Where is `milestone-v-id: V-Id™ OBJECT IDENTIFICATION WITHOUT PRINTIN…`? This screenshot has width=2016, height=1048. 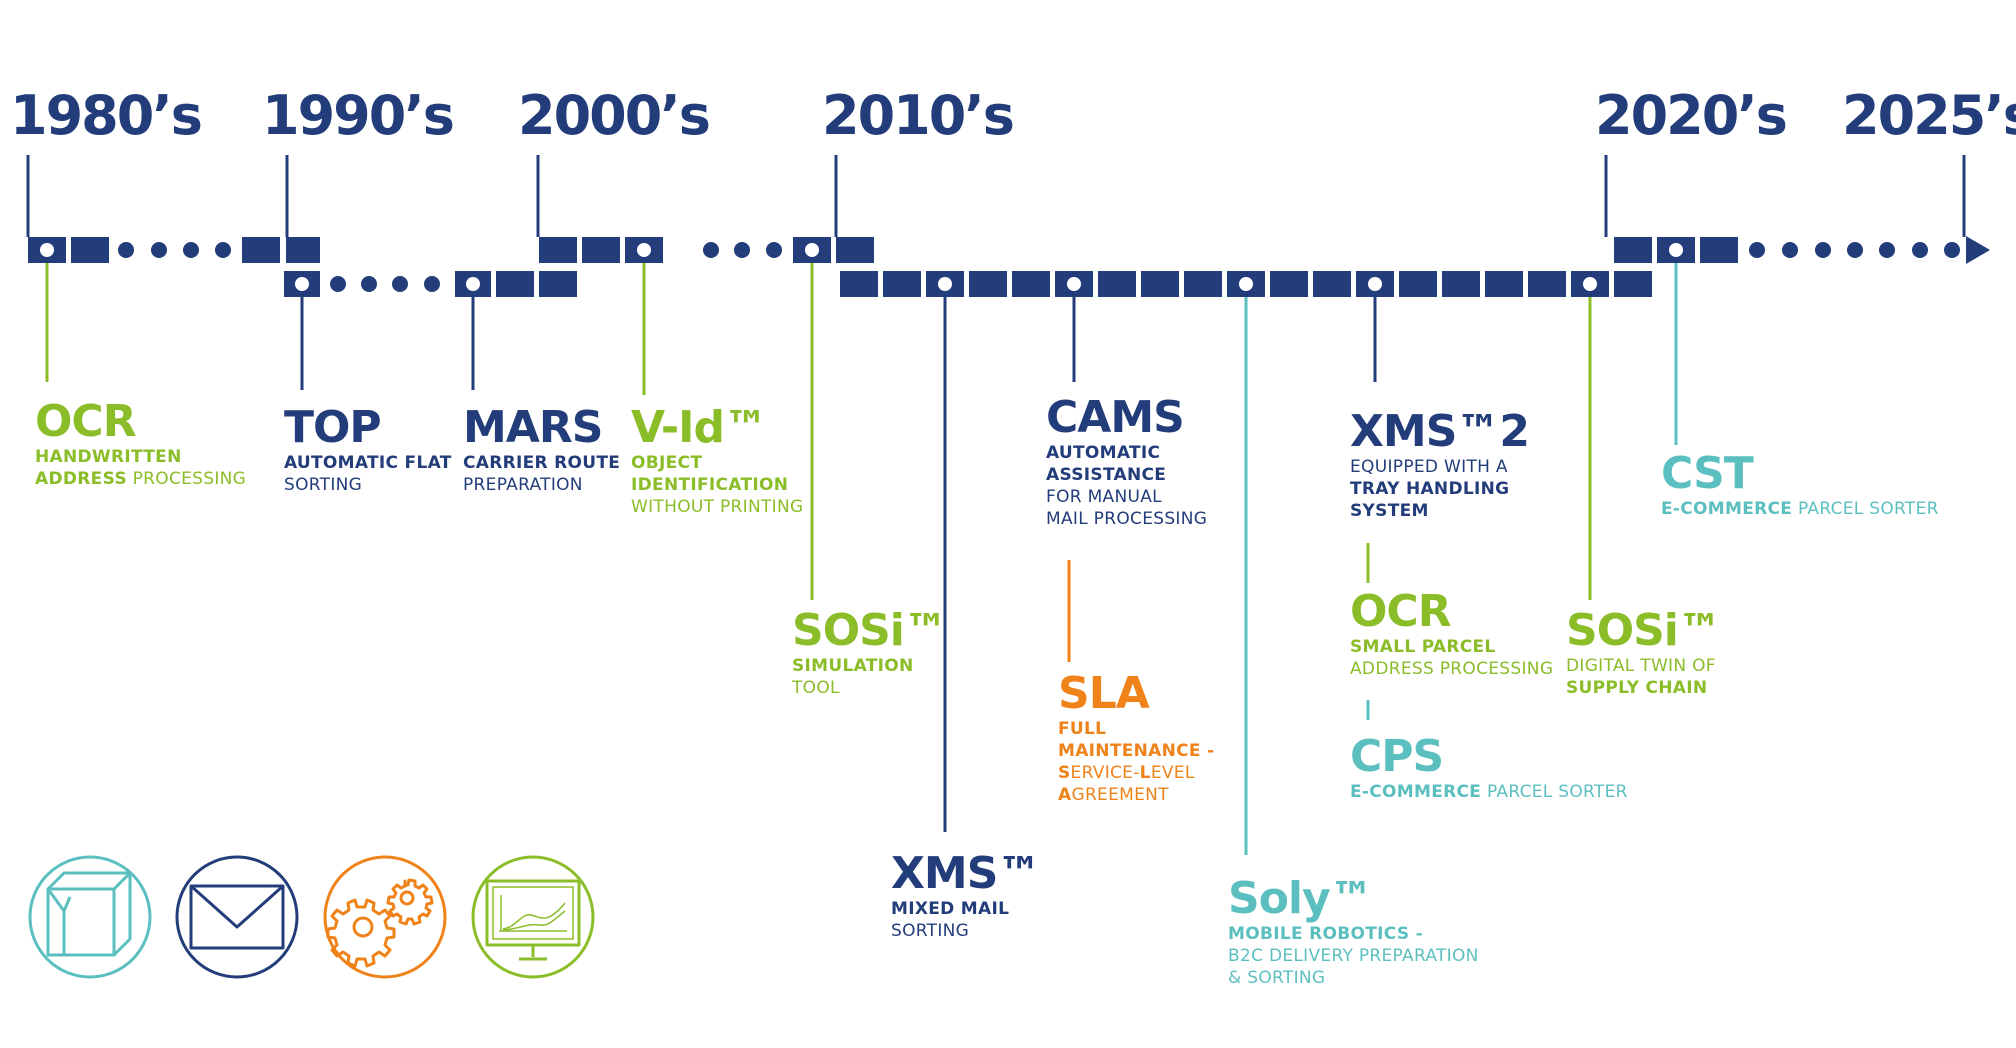
milestone-v-id: V-Id™ OBJECT IDENTIFICATION WITHOUT PRINTIN… is located at coordinates (717, 461).